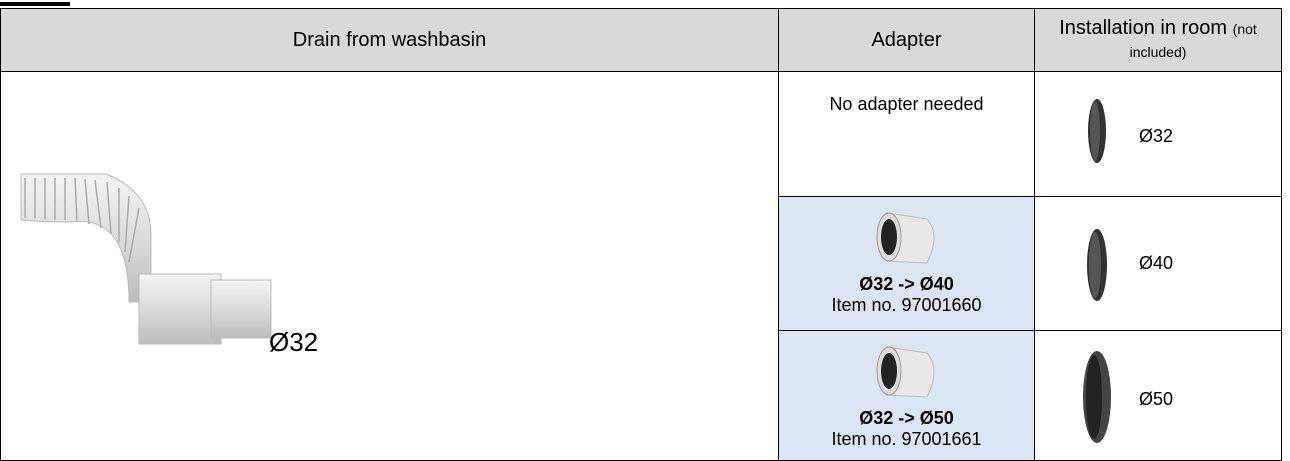 Image resolution: width=1290 pixels, height=461 pixels. I want to click on hose-image, so click(146, 259).